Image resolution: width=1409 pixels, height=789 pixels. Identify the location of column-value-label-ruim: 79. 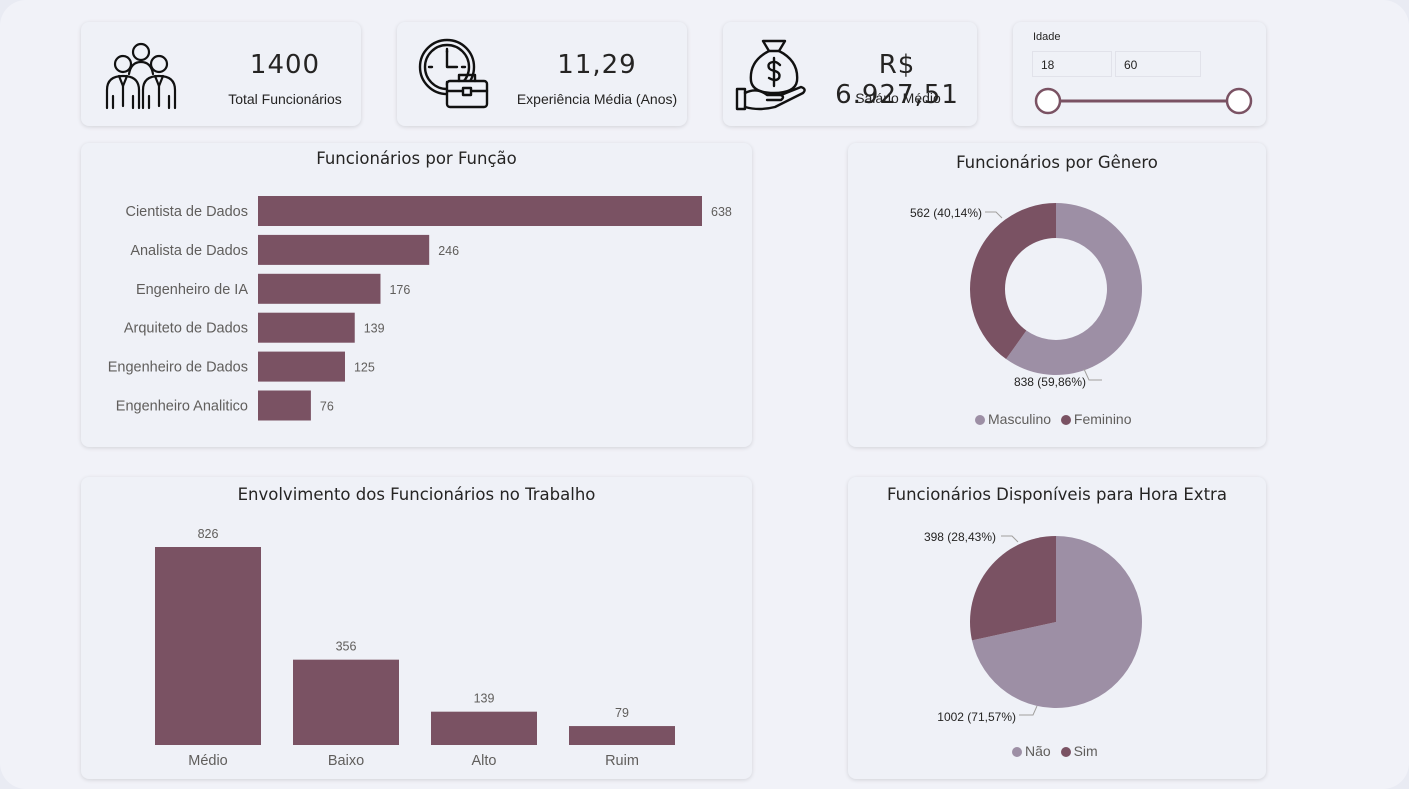
(622, 713).